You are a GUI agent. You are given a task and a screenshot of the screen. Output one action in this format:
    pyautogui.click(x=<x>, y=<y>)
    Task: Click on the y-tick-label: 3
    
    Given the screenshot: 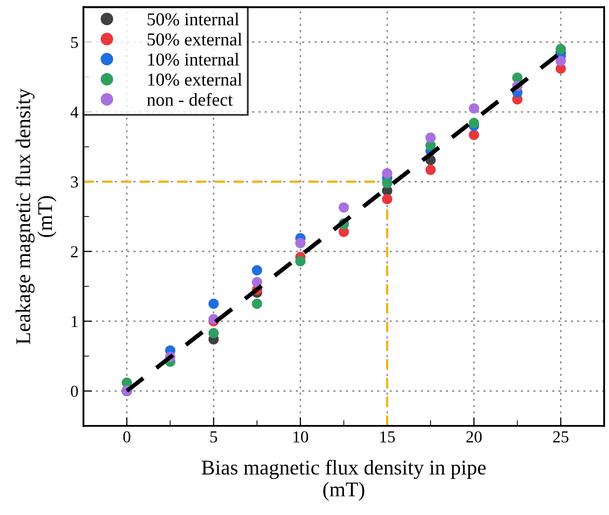 What is the action you would take?
    pyautogui.click(x=74, y=182)
    